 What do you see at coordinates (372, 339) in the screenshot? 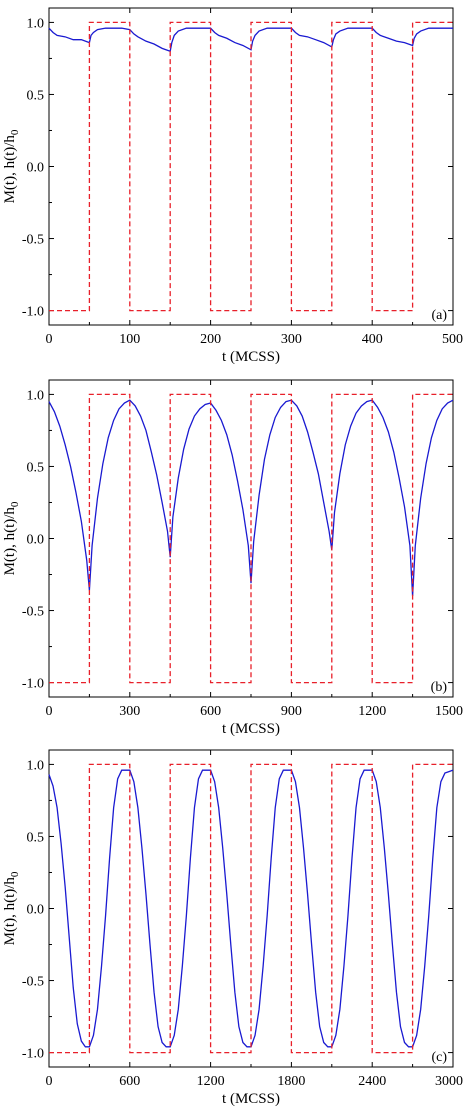
I see `x-tick-label: 400` at bounding box center [372, 339].